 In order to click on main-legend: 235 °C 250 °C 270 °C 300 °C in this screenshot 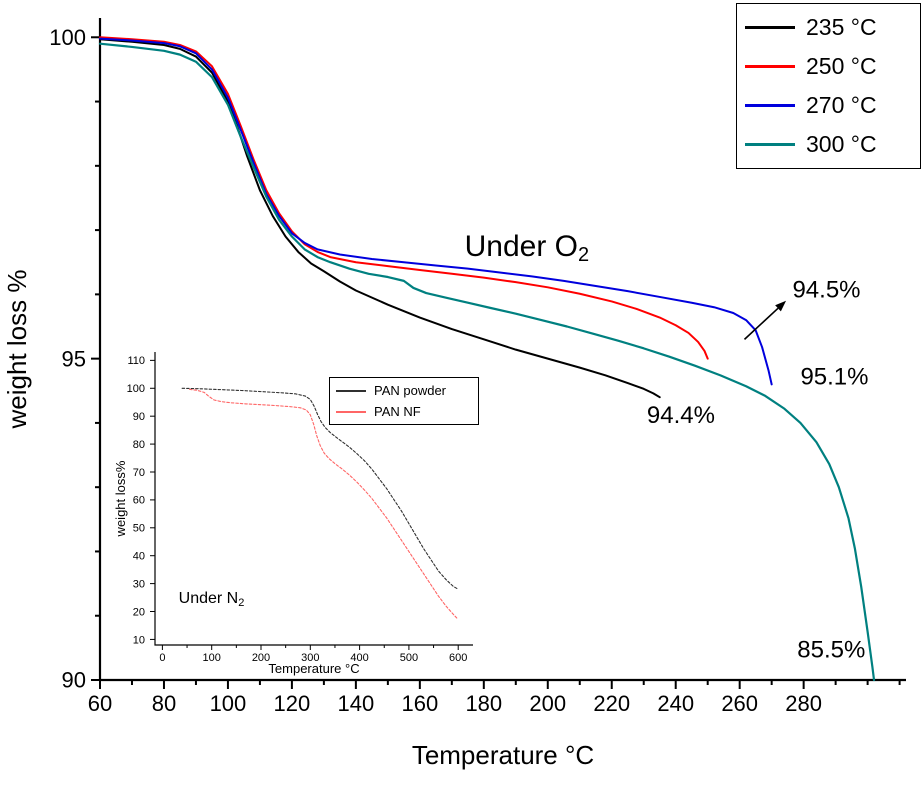, I will do `click(828, 86)`.